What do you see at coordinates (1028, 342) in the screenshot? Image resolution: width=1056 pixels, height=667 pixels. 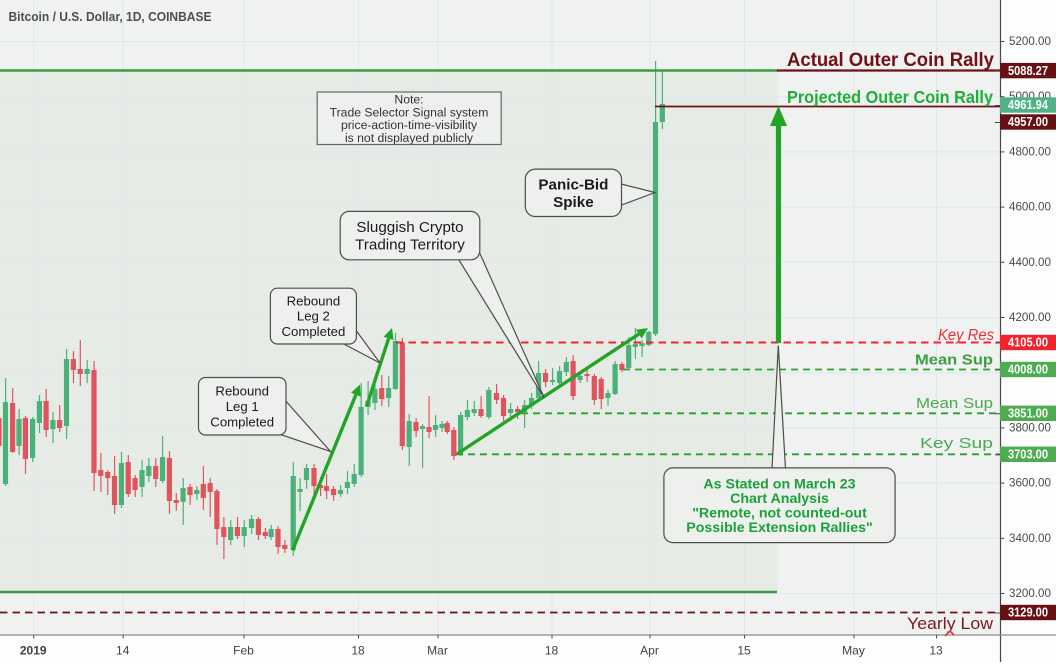 I see `svg-text: 4105.00` at bounding box center [1028, 342].